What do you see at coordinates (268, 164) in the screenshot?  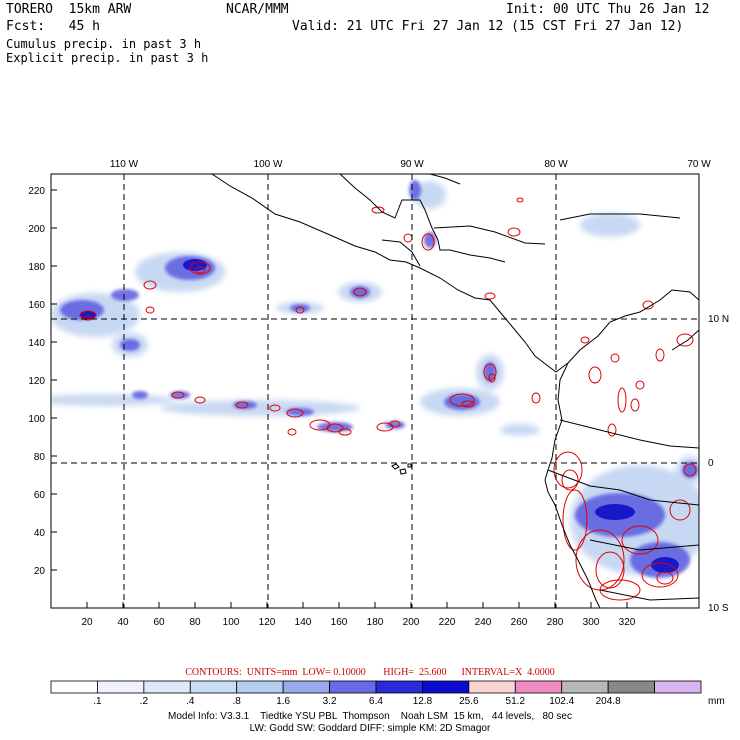 I see `lon-label-100w: 100 W` at bounding box center [268, 164].